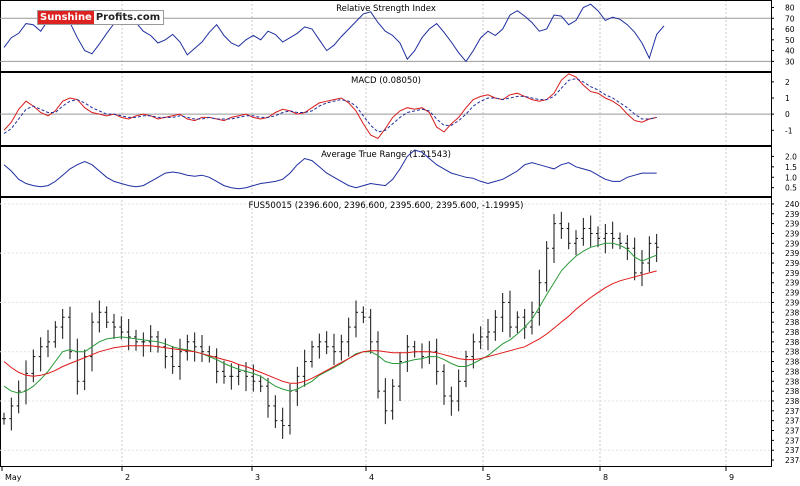 This screenshot has height=486, width=800. I want to click on ytick-label-price-7: 2393, so click(792, 273).